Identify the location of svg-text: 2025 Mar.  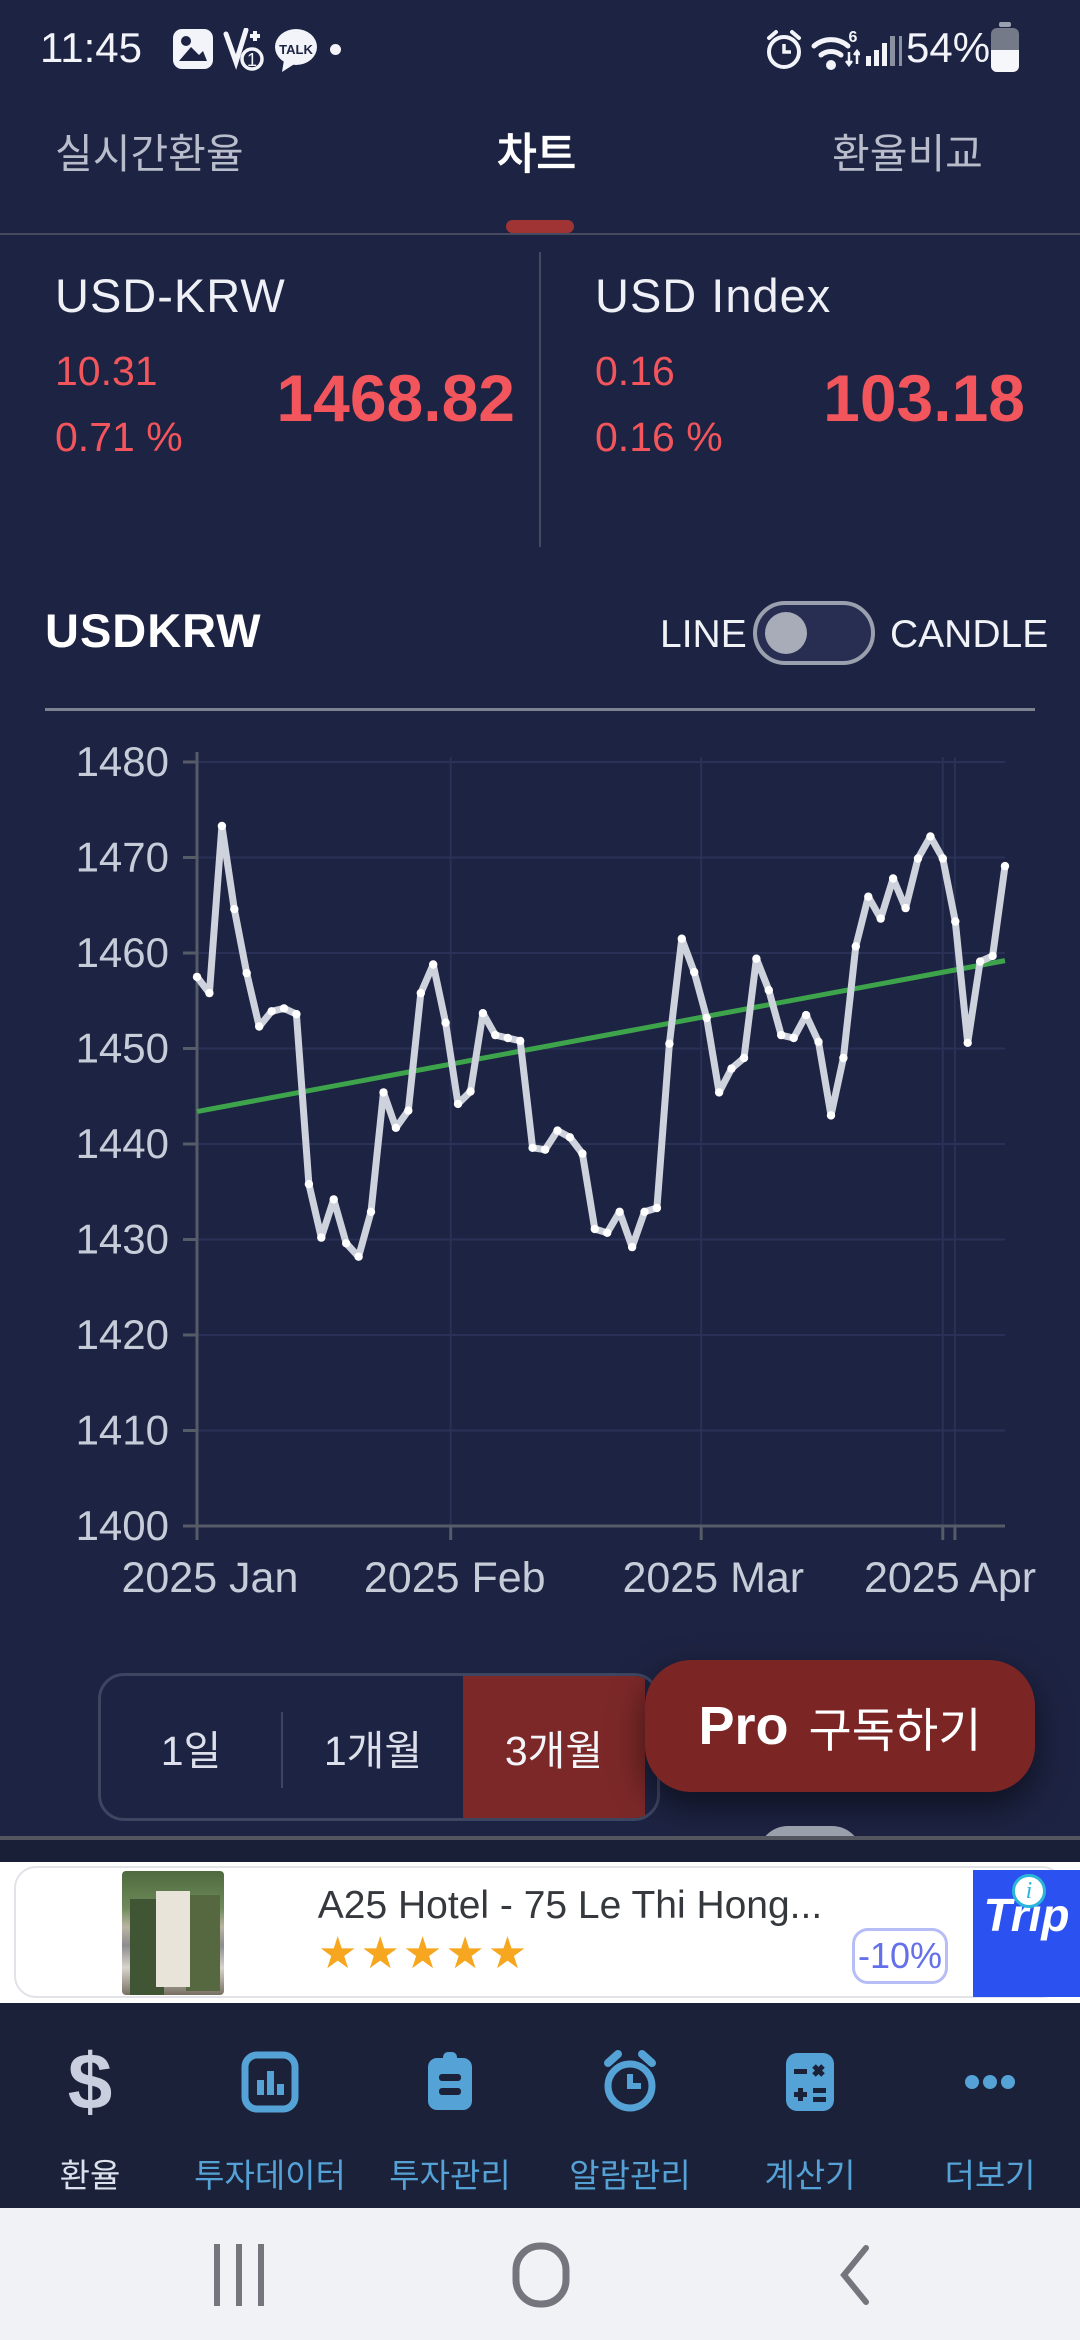
(713, 1578).